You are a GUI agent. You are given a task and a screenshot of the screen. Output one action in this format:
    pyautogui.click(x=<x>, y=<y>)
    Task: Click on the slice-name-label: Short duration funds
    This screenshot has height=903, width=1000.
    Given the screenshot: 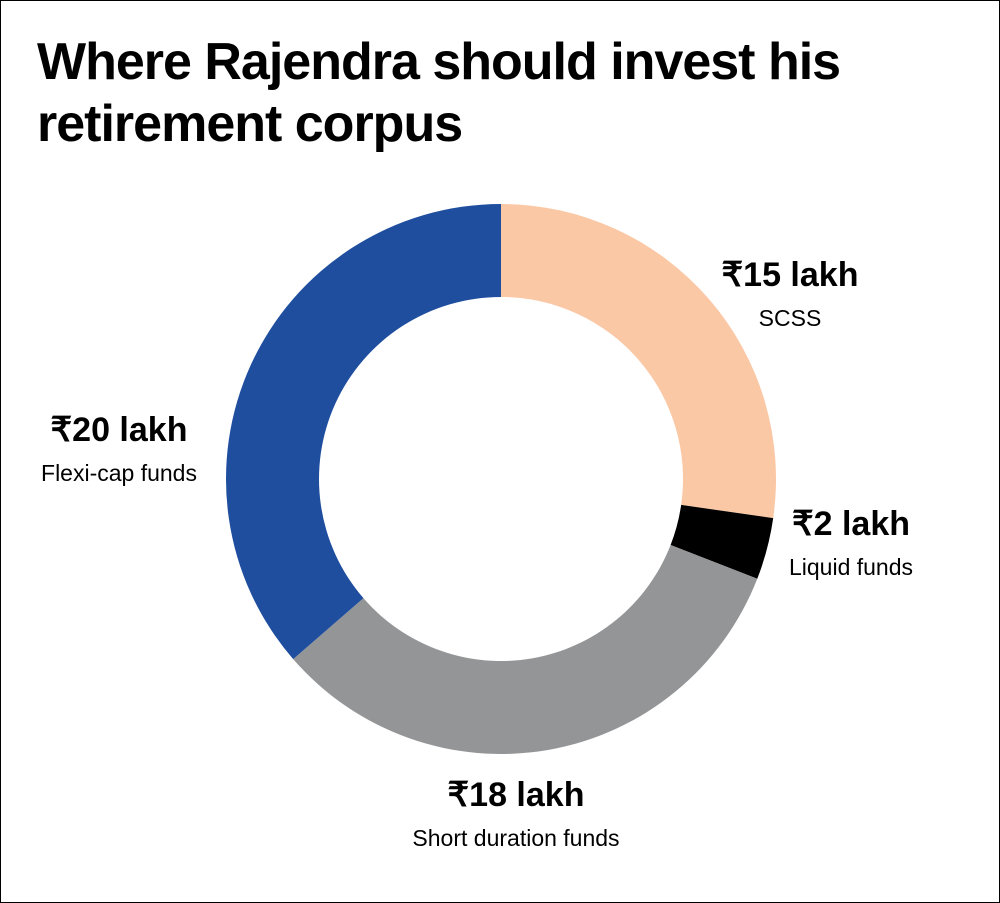 What is the action you would take?
    pyautogui.click(x=515, y=838)
    